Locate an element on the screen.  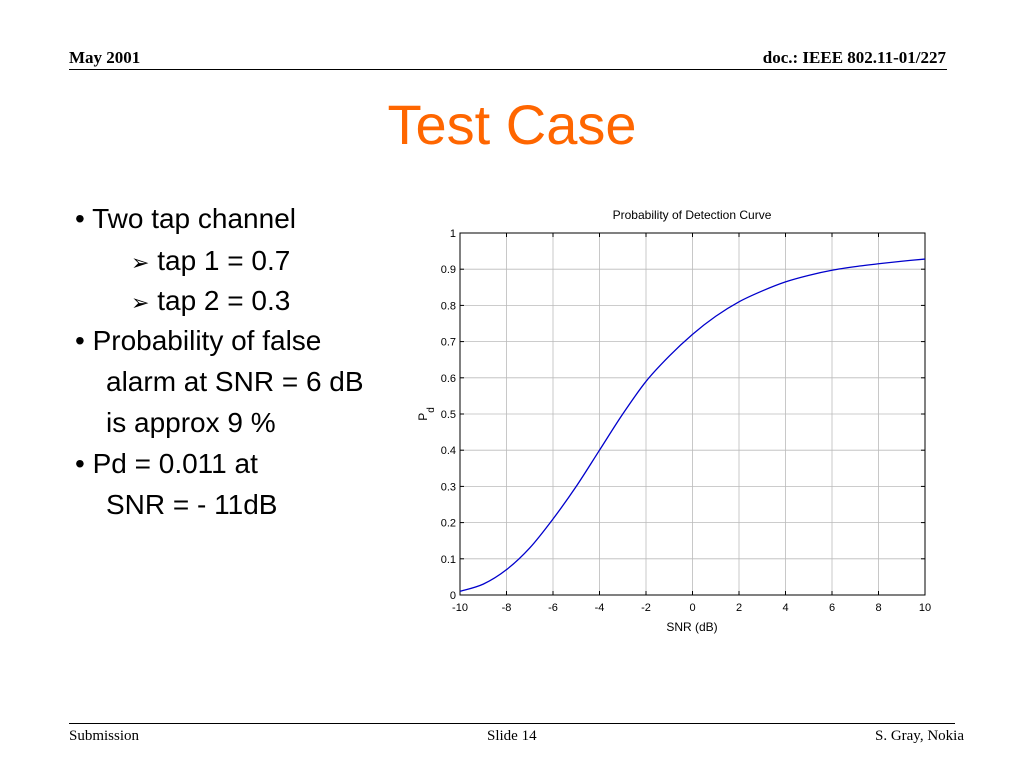
x-tick-label: -2 is located at coordinates (646, 608).